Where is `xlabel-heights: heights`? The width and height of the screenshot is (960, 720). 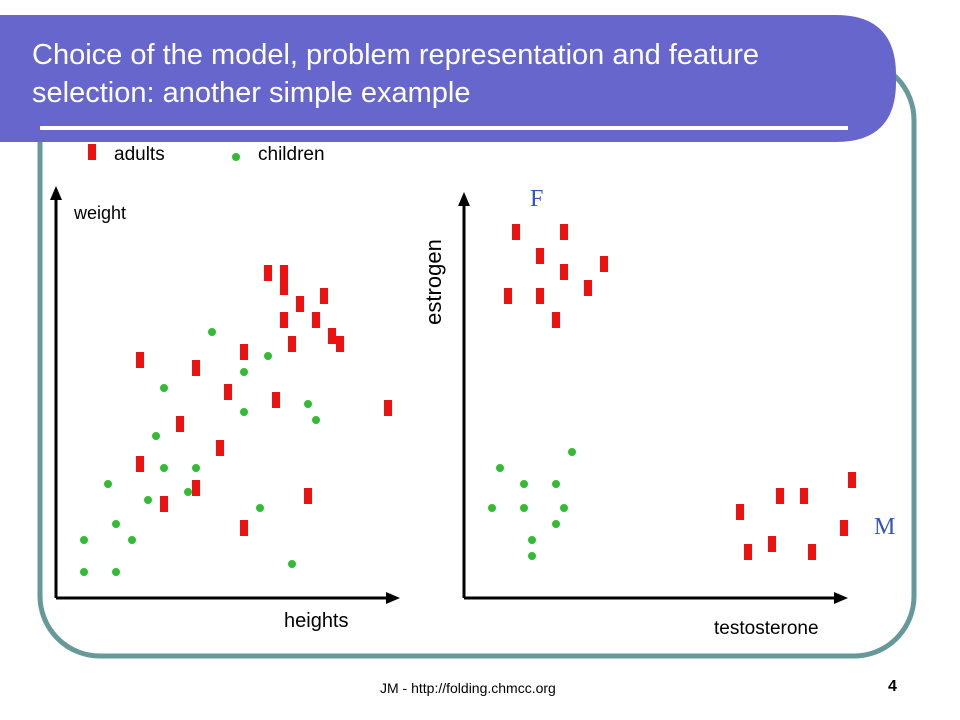
xlabel-heights: heights is located at coordinates (316, 621).